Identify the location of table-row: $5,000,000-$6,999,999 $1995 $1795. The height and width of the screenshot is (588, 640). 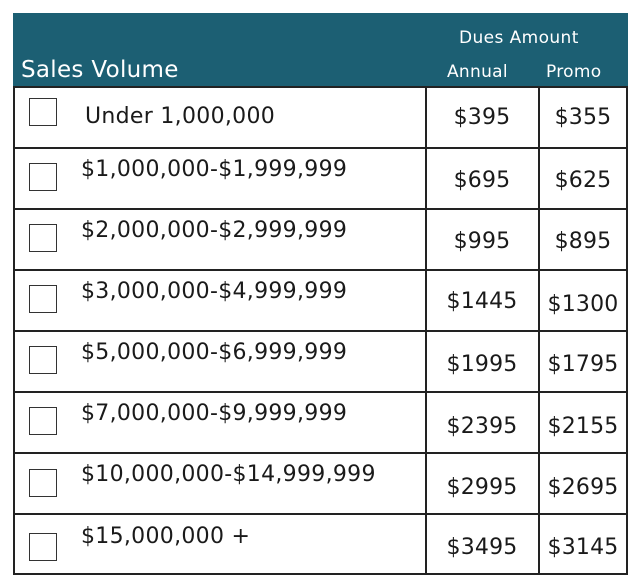
(320, 360).